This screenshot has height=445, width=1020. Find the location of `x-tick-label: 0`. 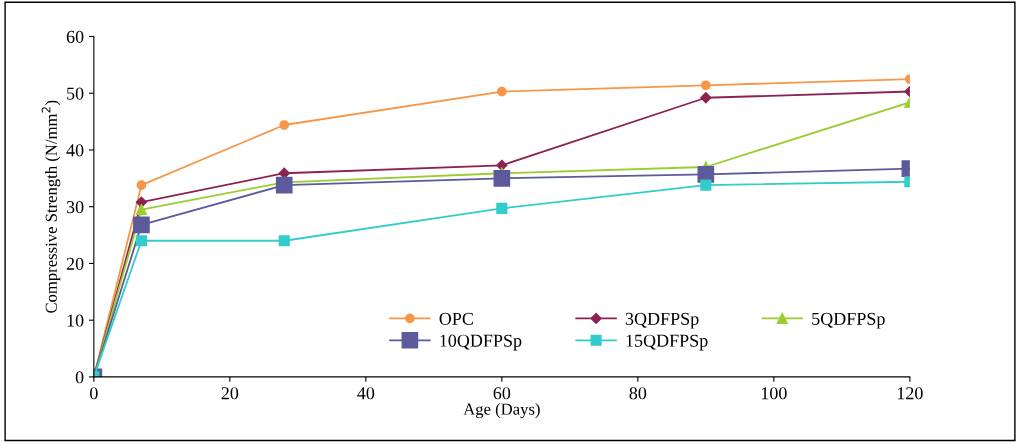

x-tick-label: 0 is located at coordinates (94, 393).